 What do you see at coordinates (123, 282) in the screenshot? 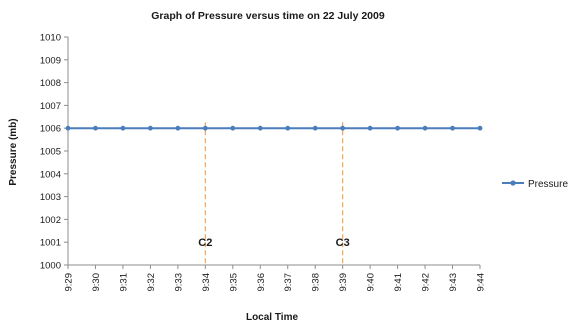
I see `x-tick-label: 9:31` at bounding box center [123, 282].